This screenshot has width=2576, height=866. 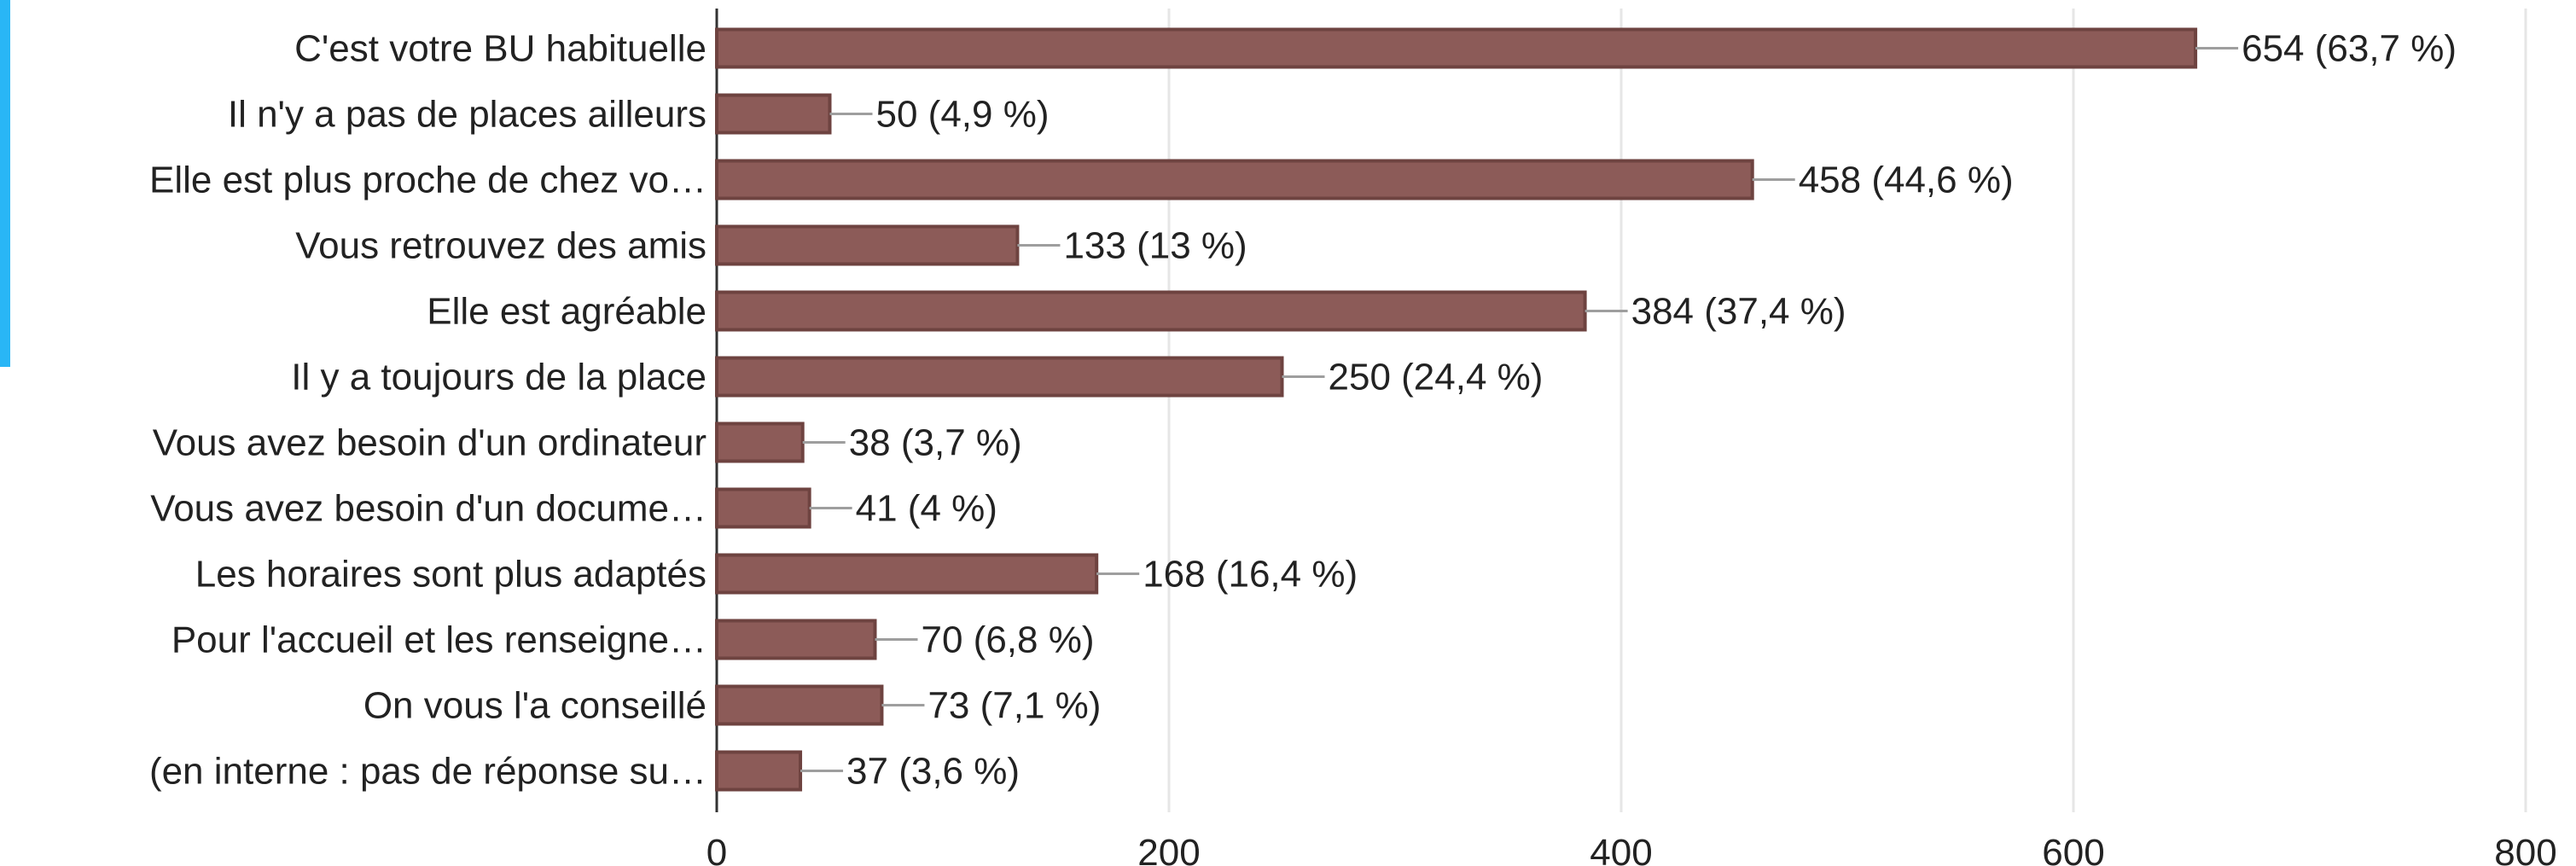 I want to click on accent-strip, so click(x=5, y=183).